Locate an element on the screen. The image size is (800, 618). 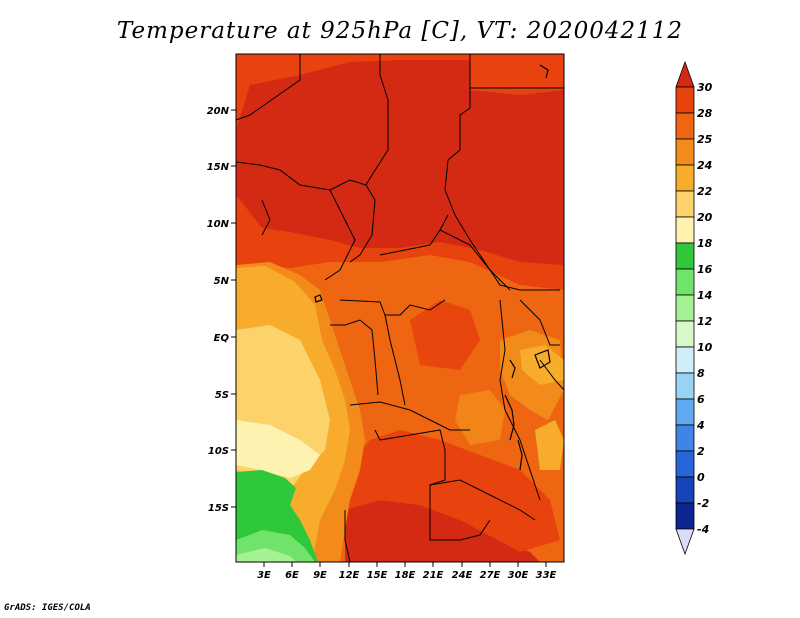
colorbar-label: 24 is located at coordinates (704, 165).